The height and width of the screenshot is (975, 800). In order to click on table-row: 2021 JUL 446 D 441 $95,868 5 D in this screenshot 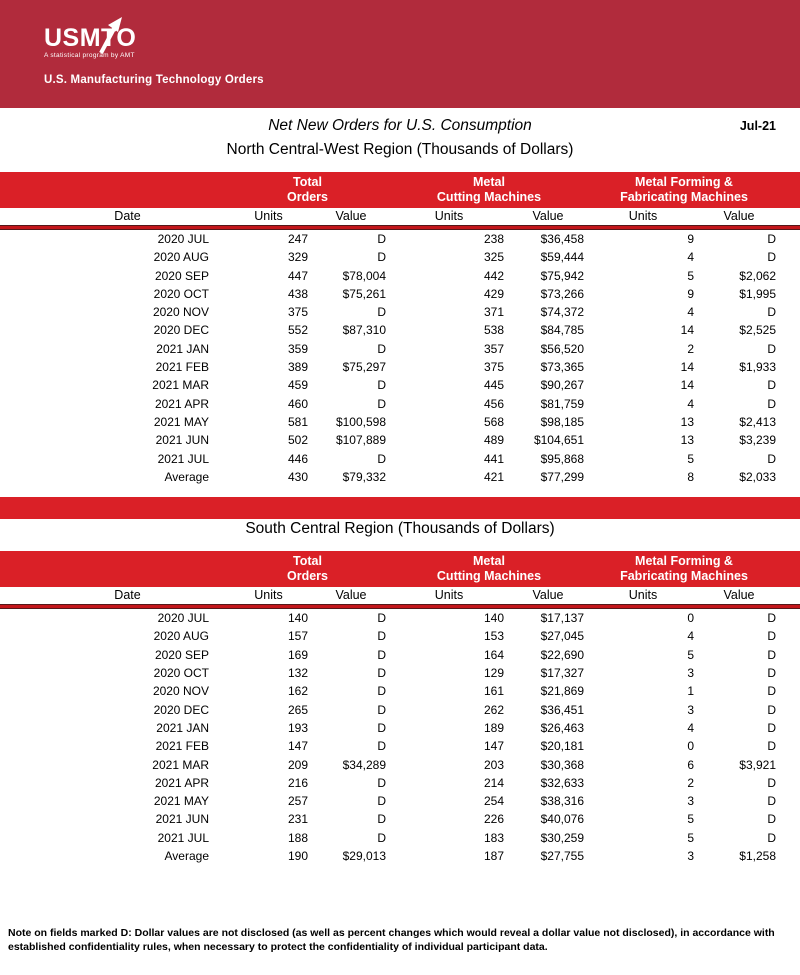, I will do `click(400, 459)`.